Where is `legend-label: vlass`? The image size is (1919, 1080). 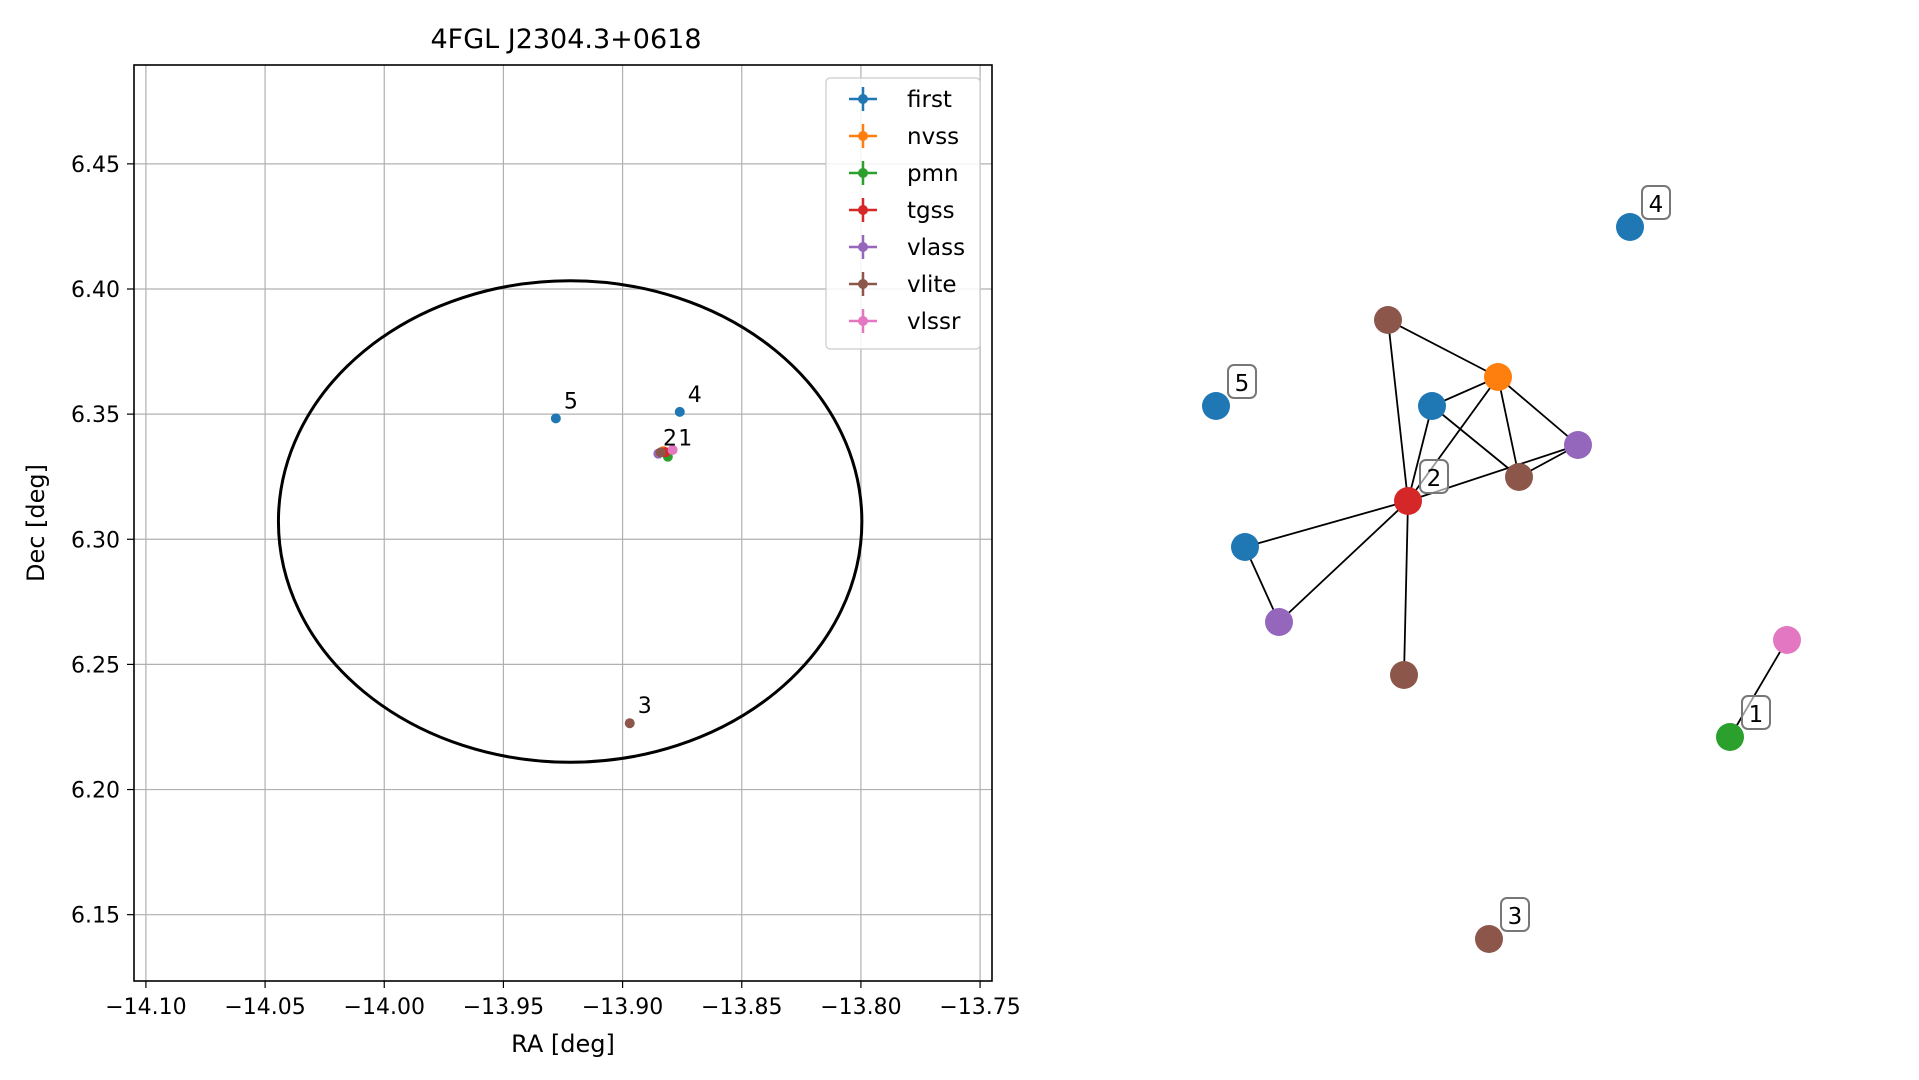 legend-label: vlass is located at coordinates (936, 248).